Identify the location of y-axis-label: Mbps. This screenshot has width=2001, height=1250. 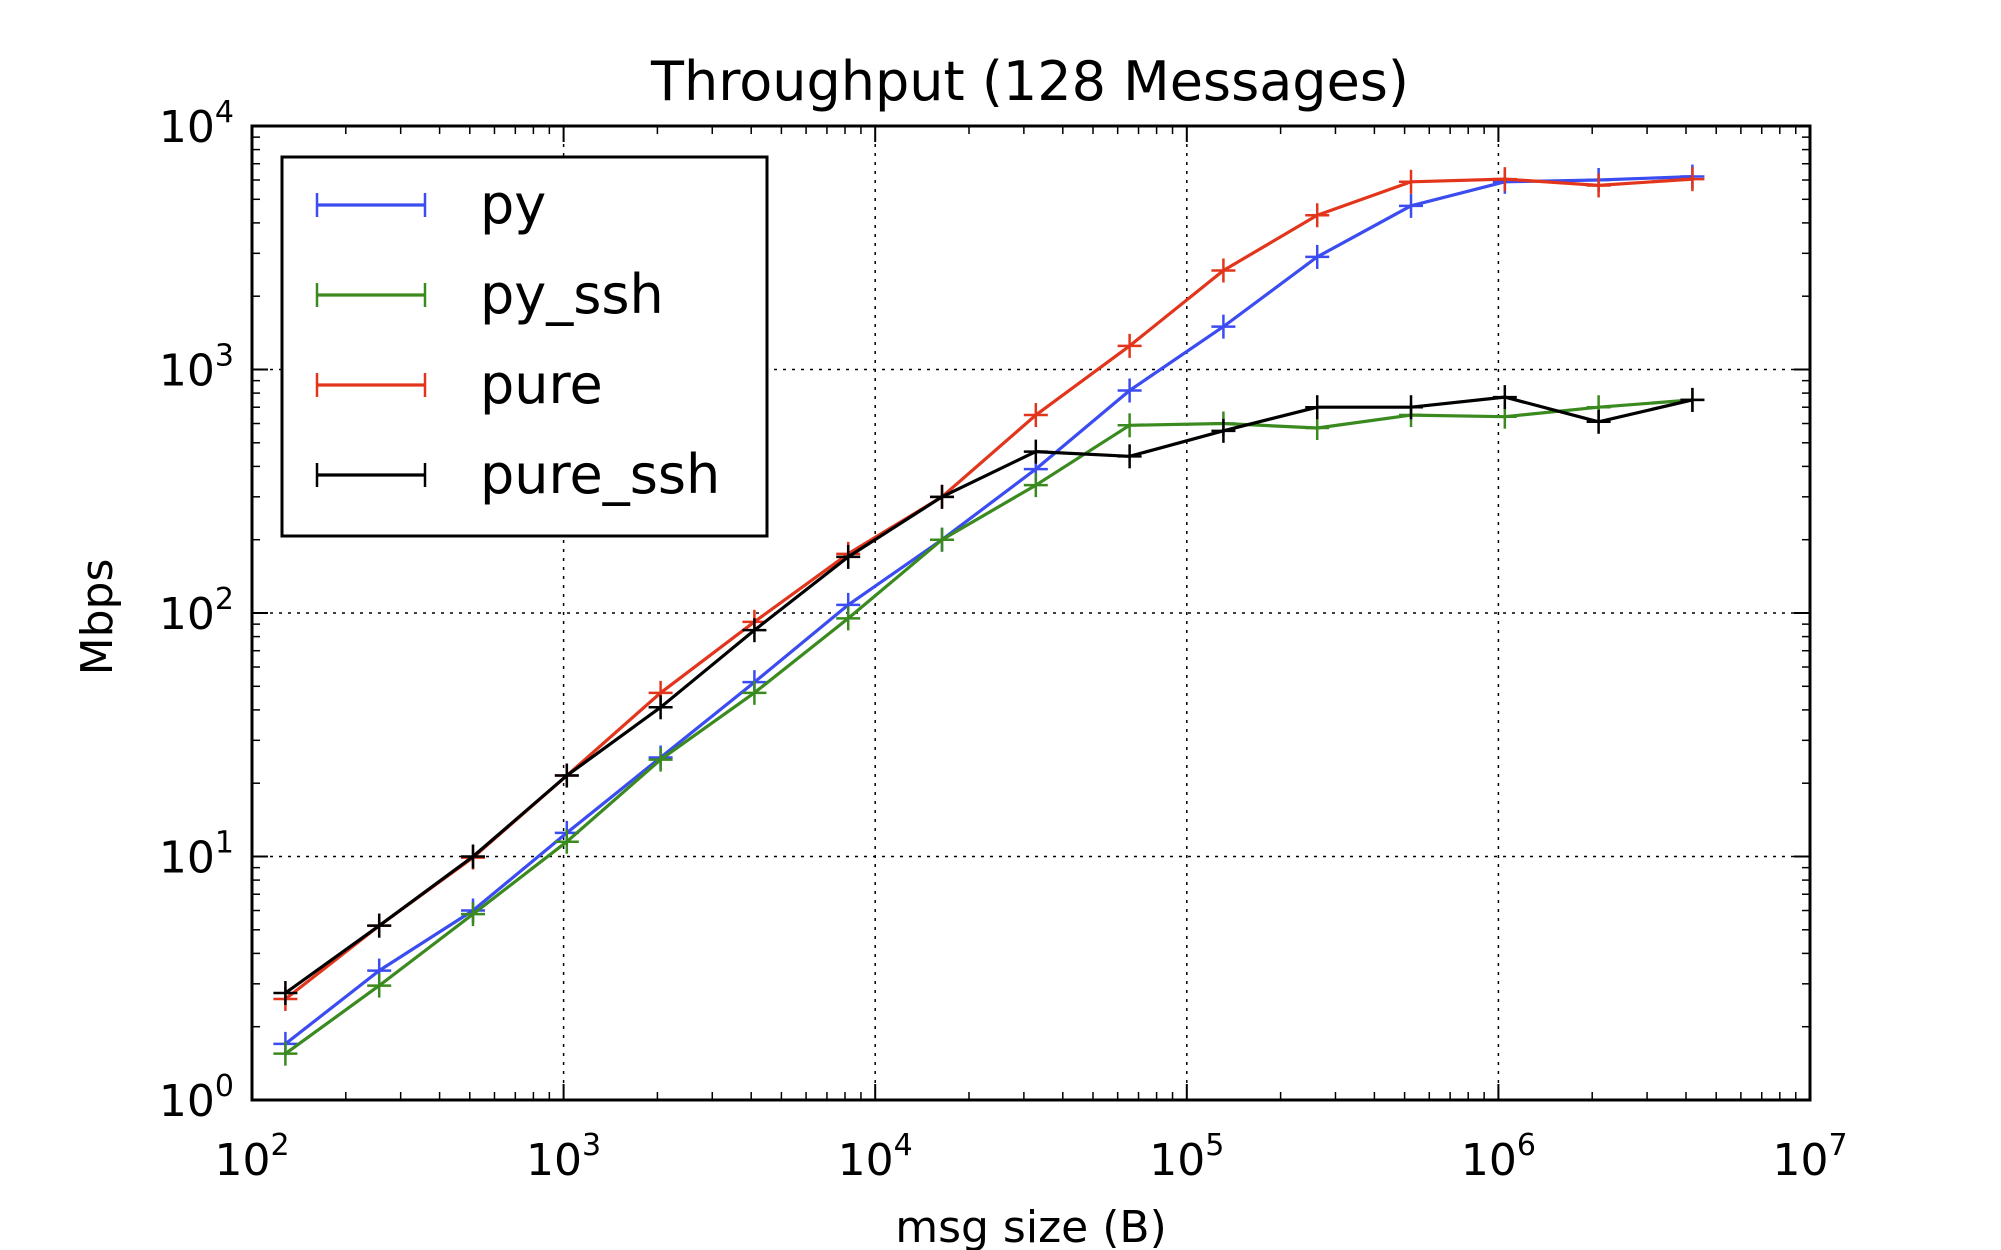
(97, 617).